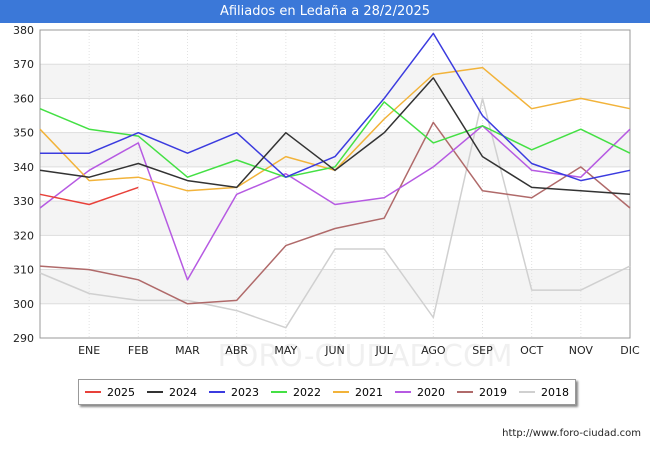 The image size is (650, 450). I want to click on legend-item-2023: 2023, so click(234, 392).